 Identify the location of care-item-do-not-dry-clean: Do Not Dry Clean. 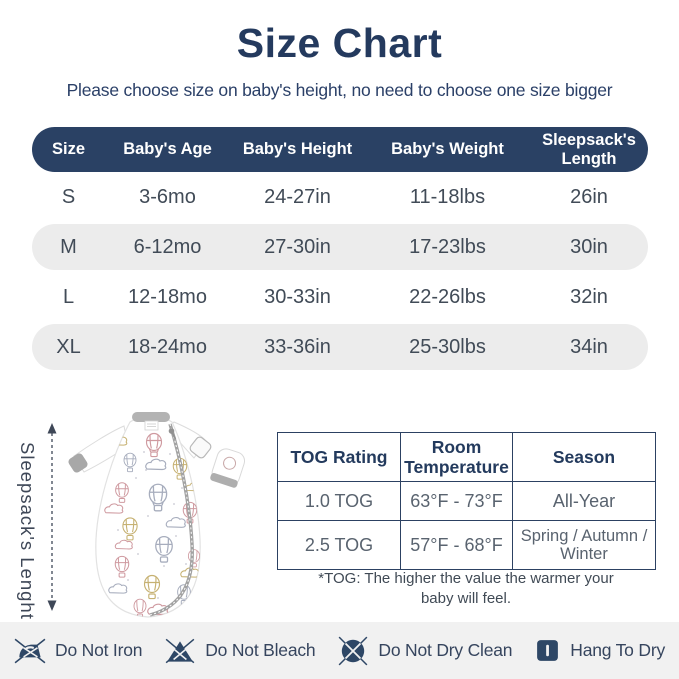
(425, 651).